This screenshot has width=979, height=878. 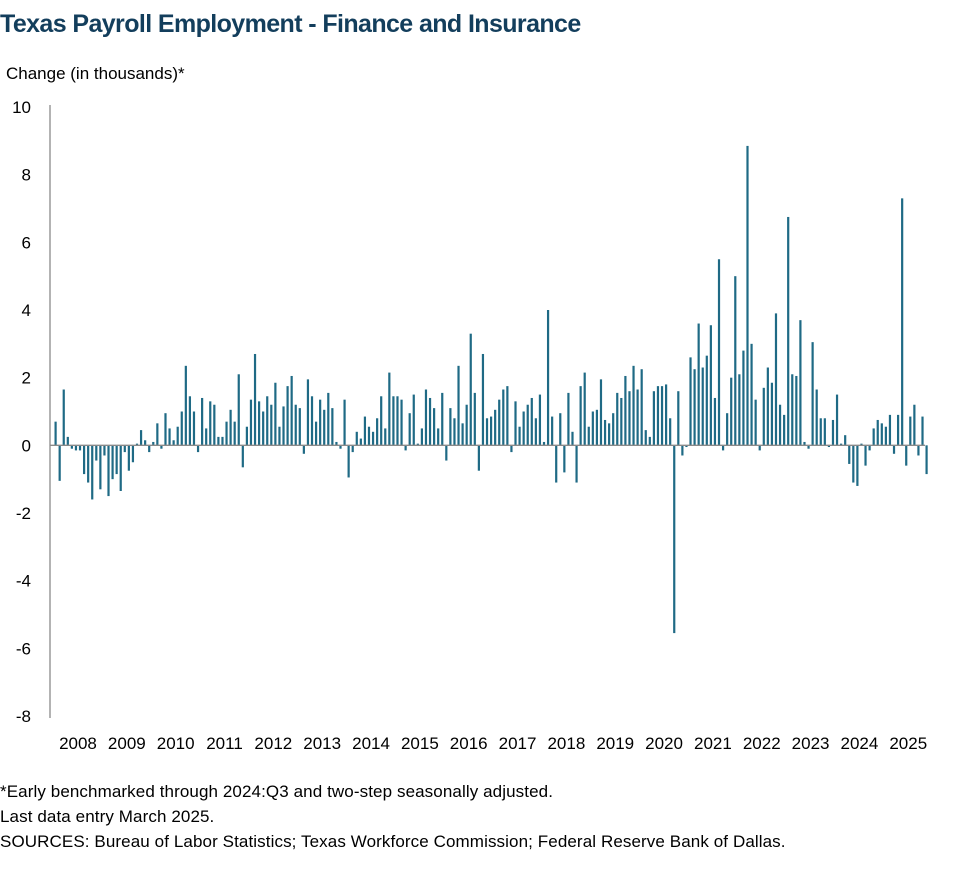 I want to click on x-tick-label: 2017, so click(x=518, y=743).